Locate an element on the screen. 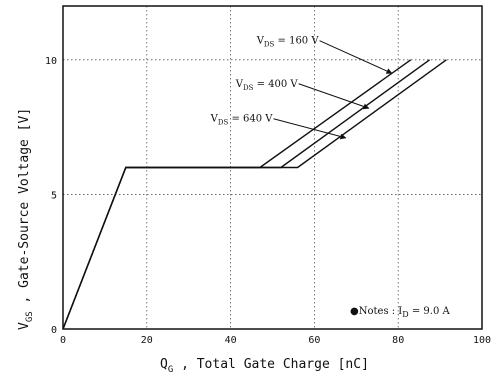  x-tick-label-0: 0 is located at coordinates (63, 340).